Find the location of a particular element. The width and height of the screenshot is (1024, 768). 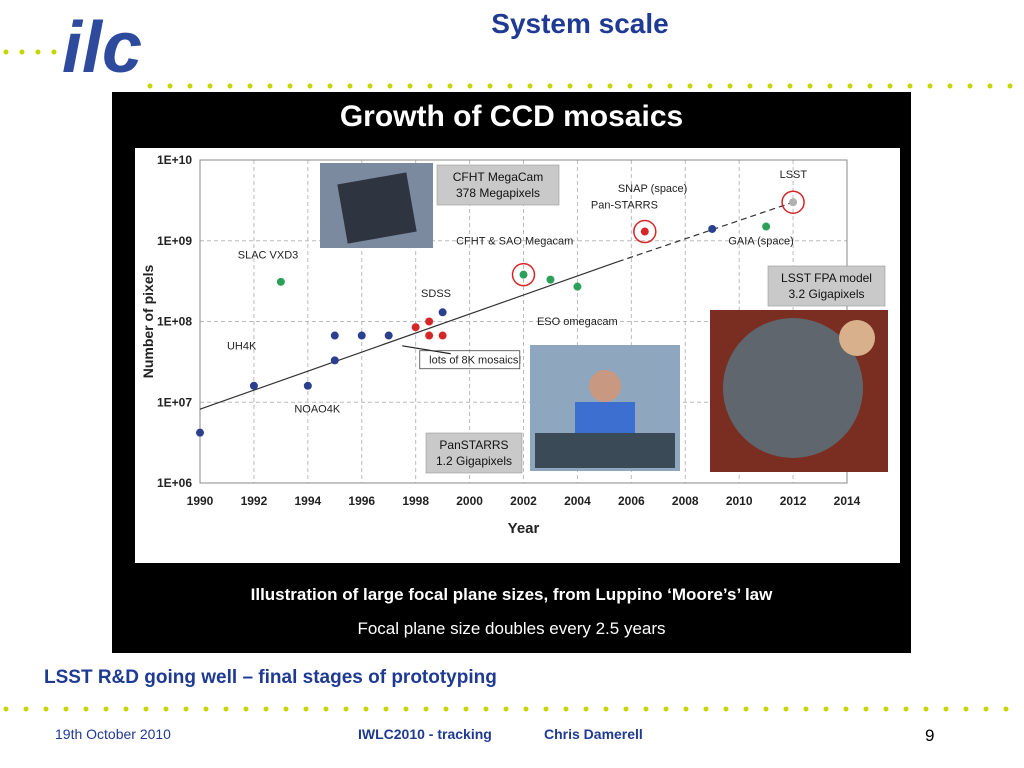

y-tick-label: 1E+09 is located at coordinates (174, 241).